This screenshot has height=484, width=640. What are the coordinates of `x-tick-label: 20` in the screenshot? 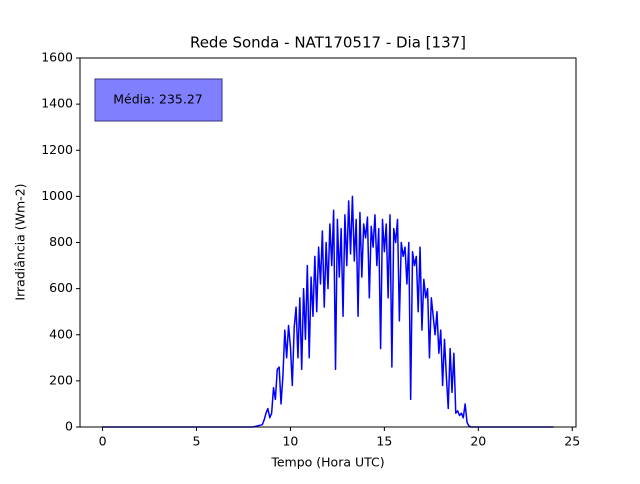 It's located at (478, 441).